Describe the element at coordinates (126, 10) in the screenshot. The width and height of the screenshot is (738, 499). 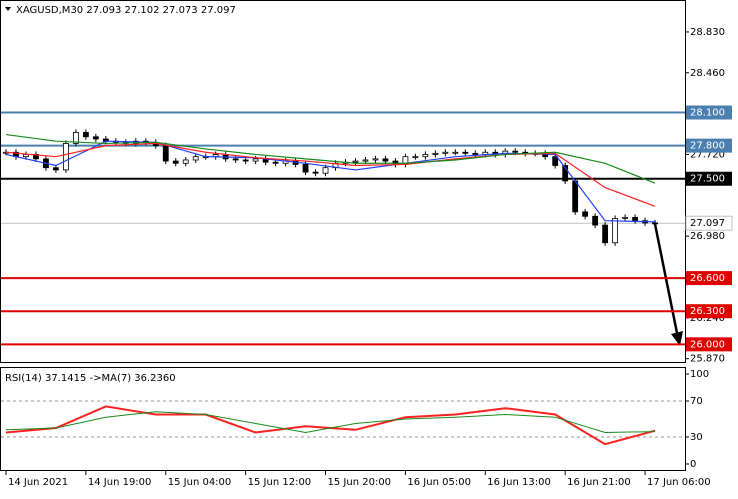
I see `chart-title: XAGUSD,M30 27.093 27.102 27.073 27.097` at that location.